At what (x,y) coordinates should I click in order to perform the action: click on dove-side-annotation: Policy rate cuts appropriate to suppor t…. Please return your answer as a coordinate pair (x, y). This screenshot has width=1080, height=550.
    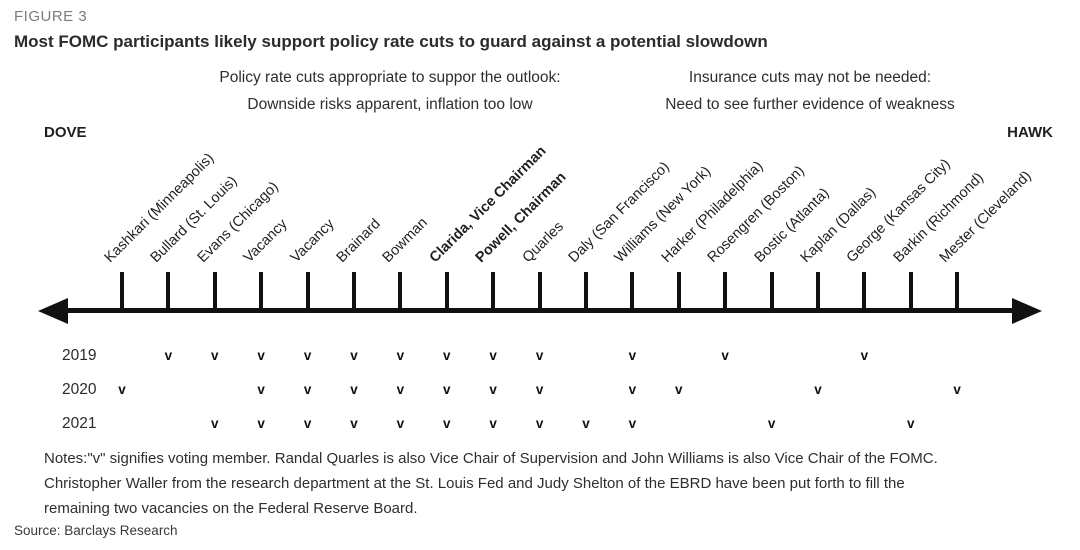
    Looking at the image, I should click on (390, 91).